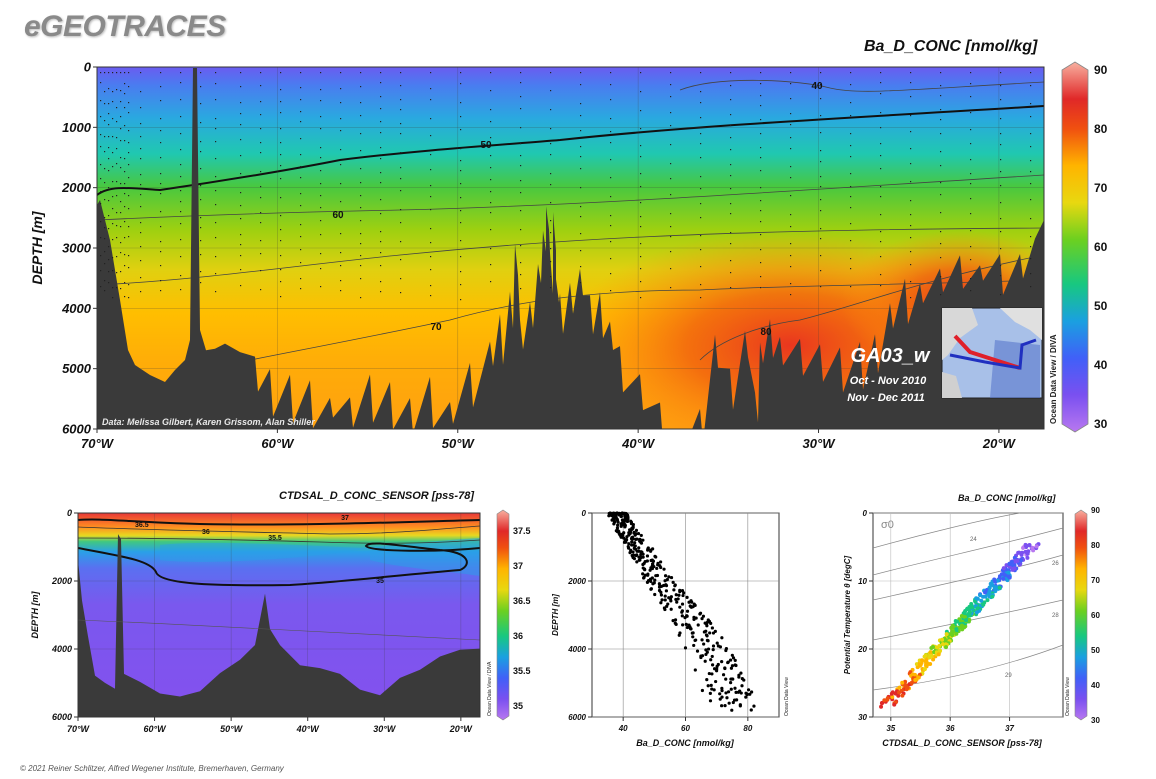  I want to click on main-colorbar-tick: 40, so click(1101, 365).